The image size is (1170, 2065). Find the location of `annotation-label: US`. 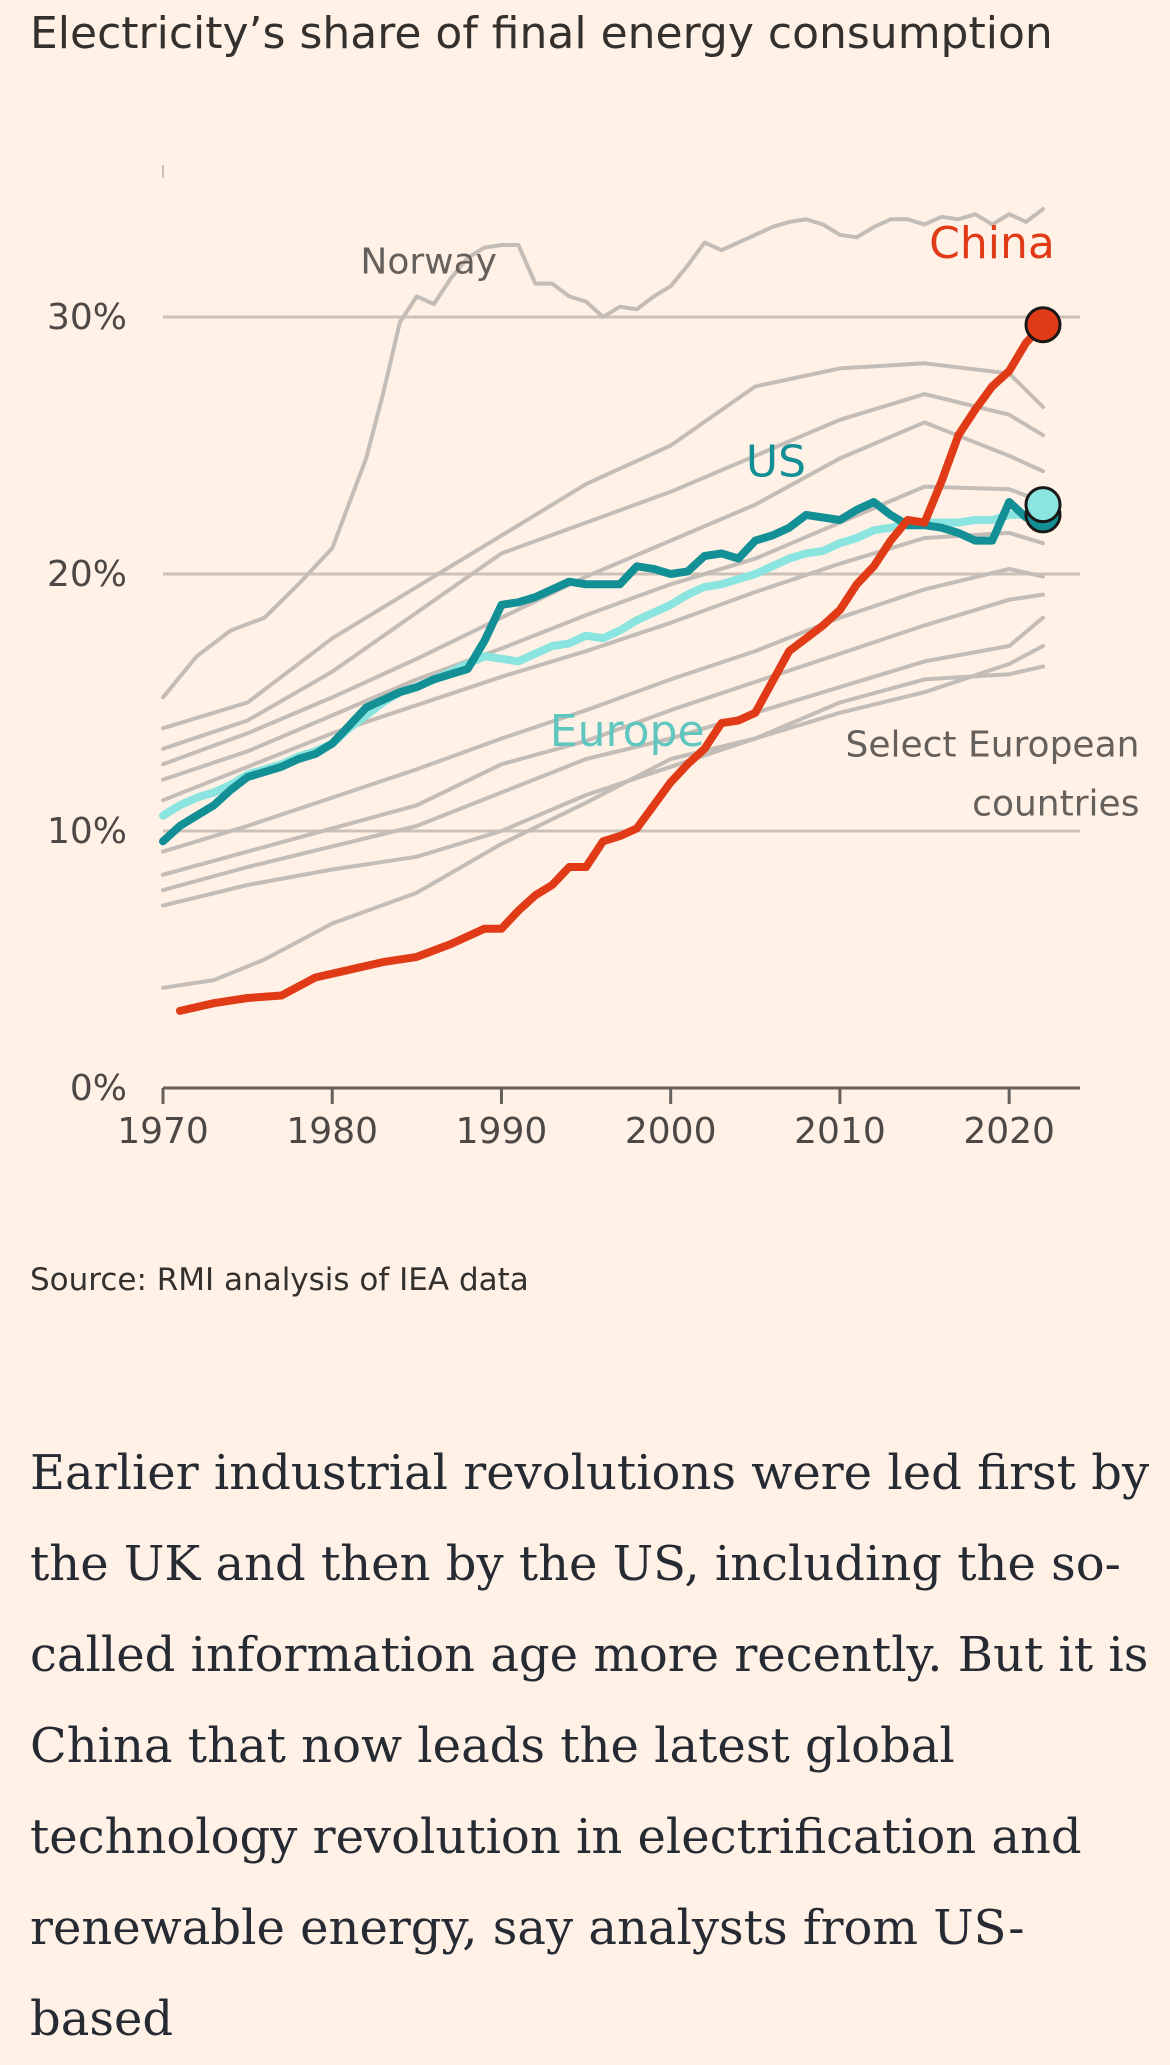

annotation-label: US is located at coordinates (776, 461).